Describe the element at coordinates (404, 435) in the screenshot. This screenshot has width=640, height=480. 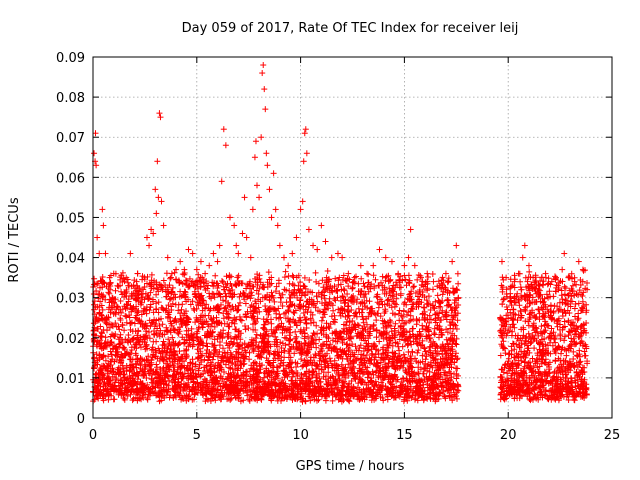
I see `x-tick-label: 15` at that location.